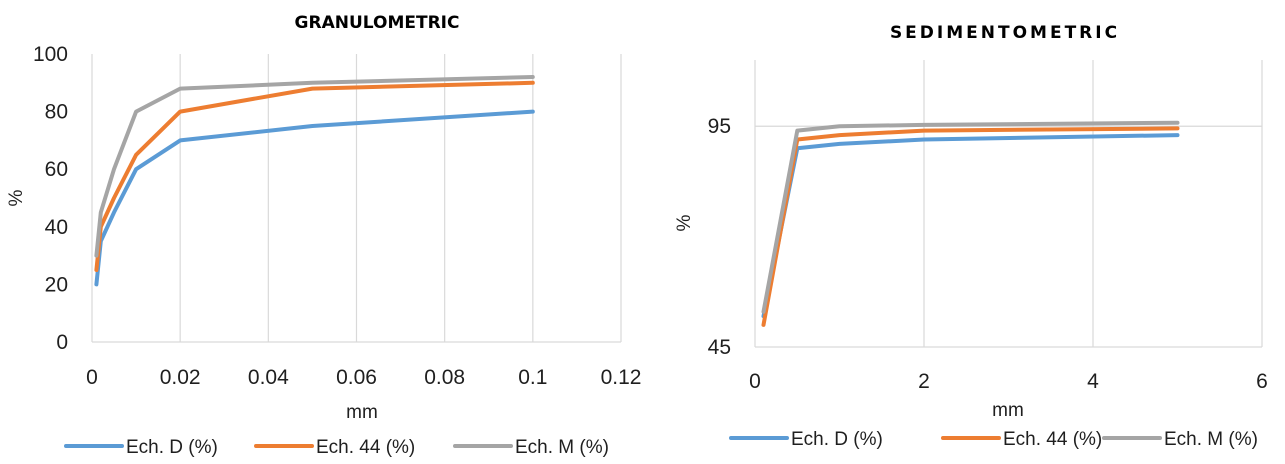 The height and width of the screenshot is (464, 1285). I want to click on x-tick-label: 6, so click(1262, 381).